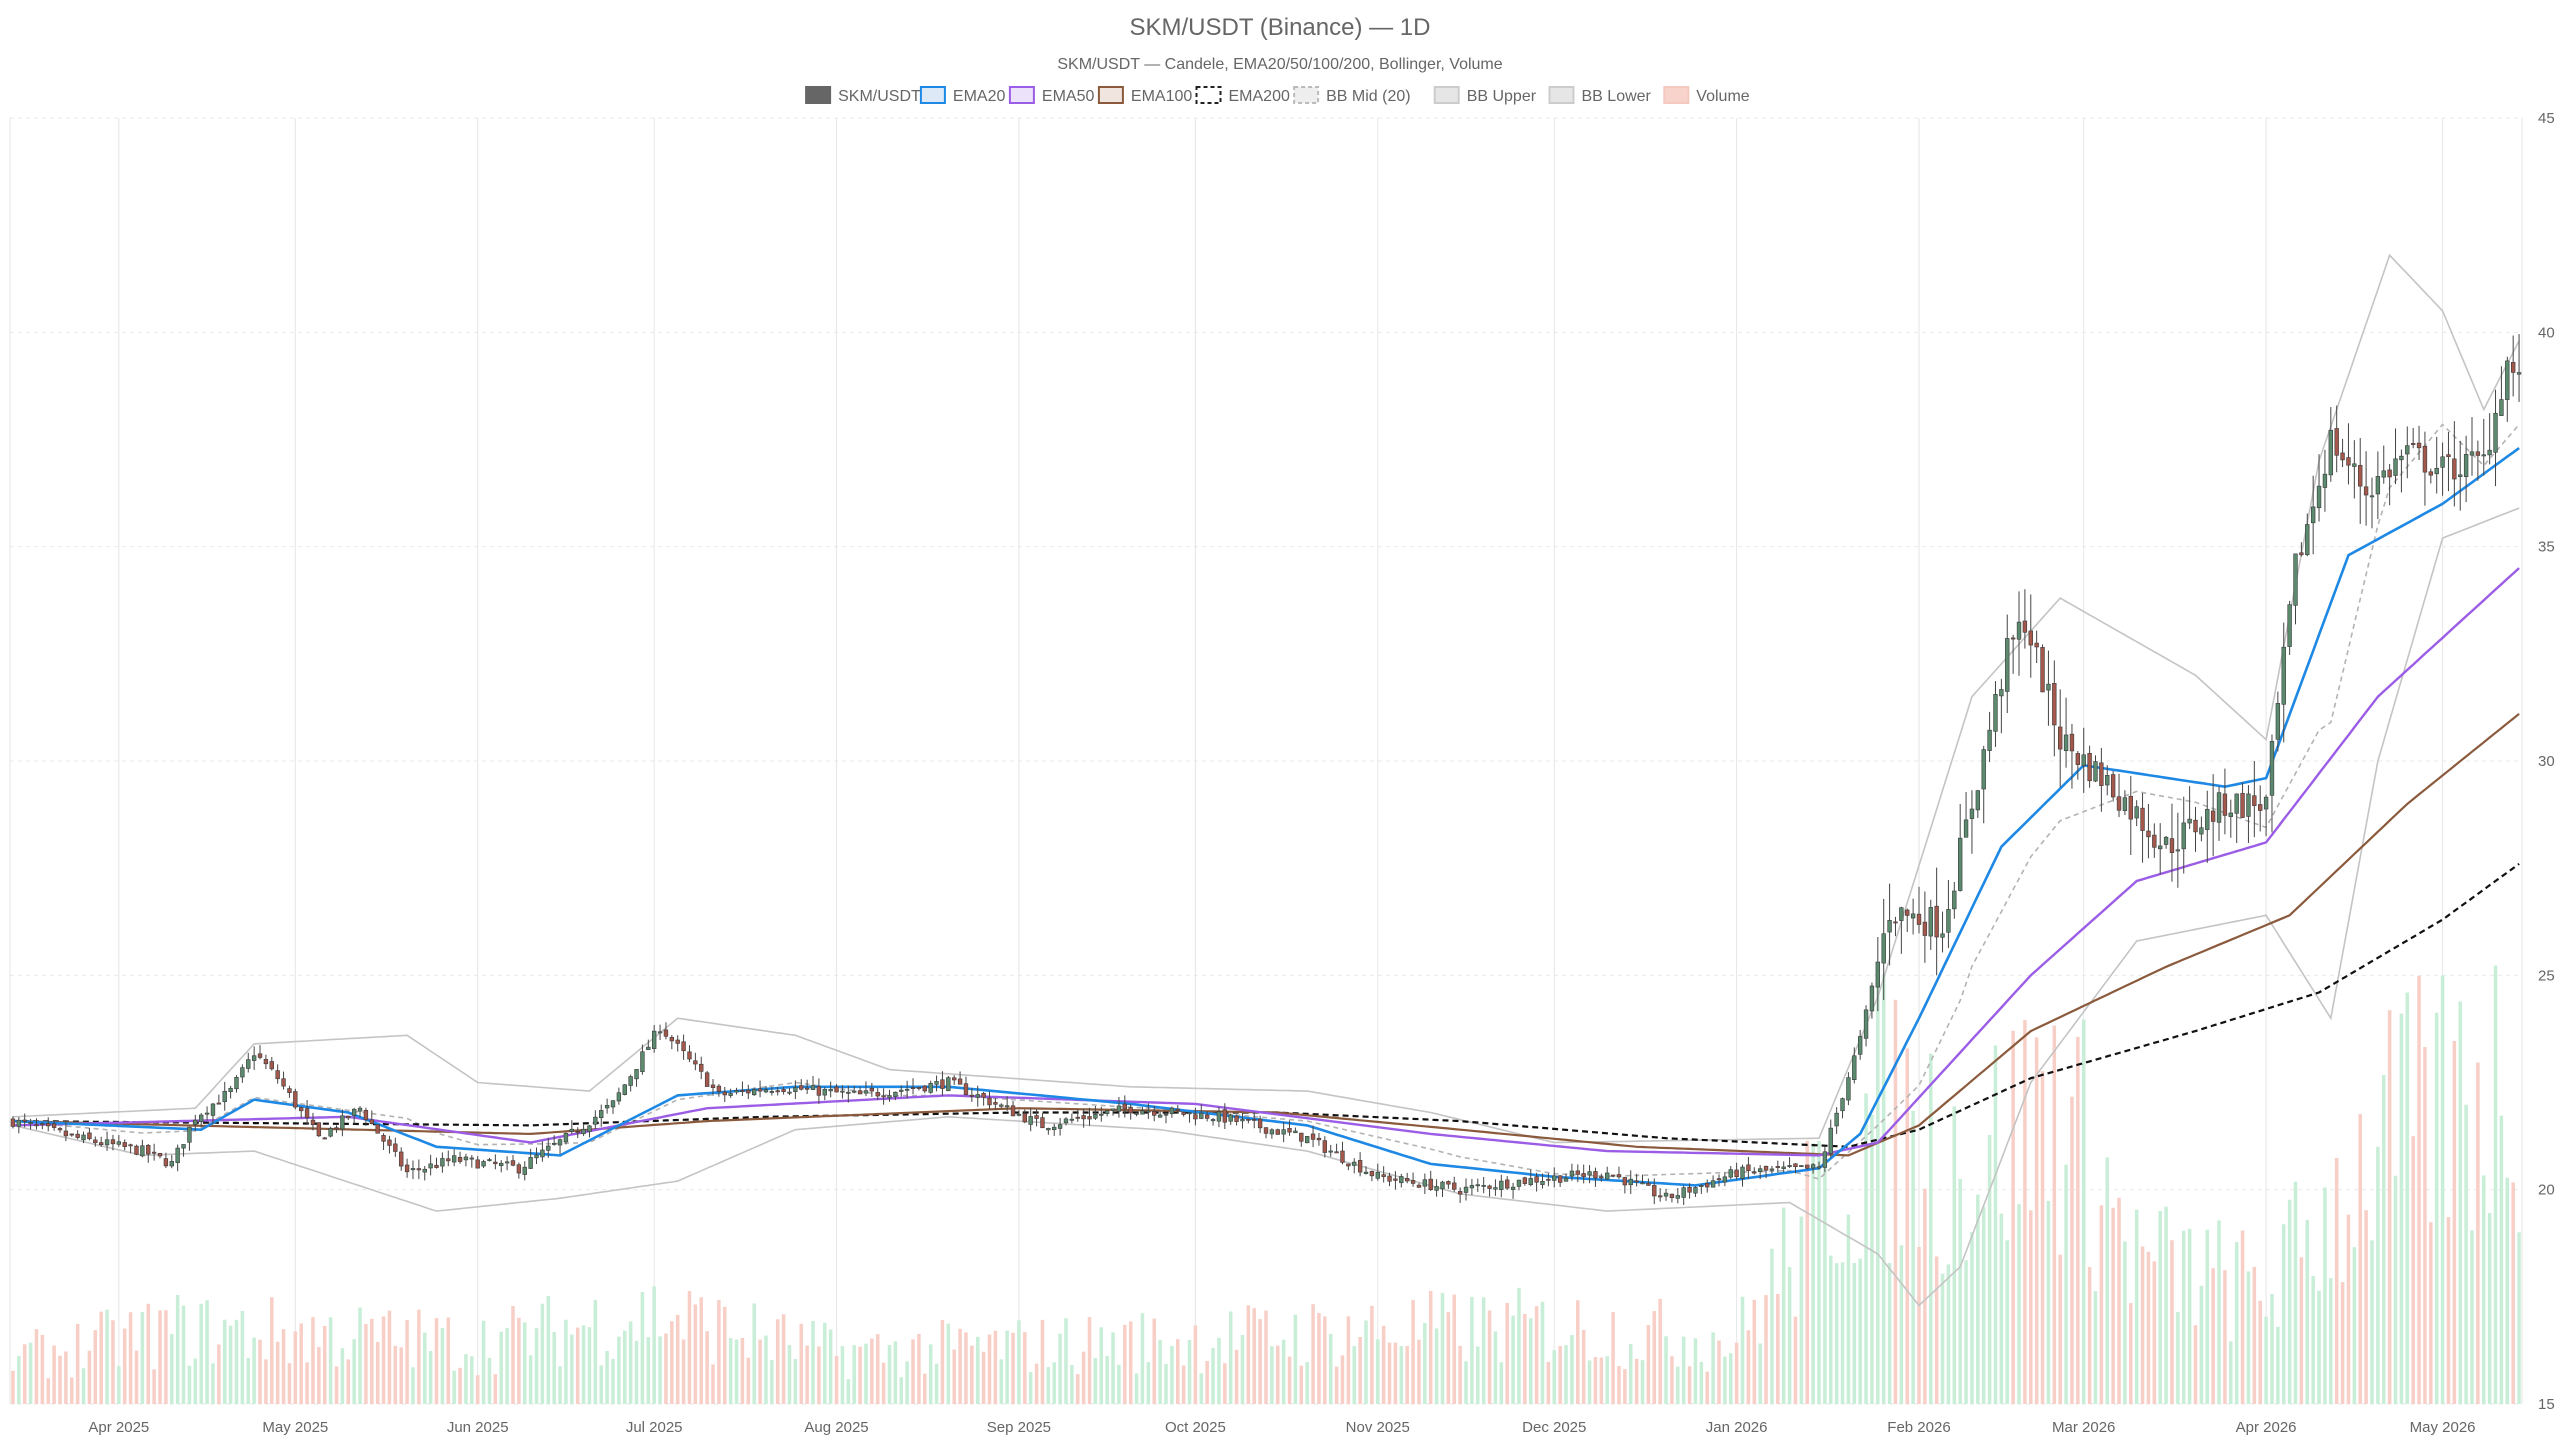 This screenshot has height=1440, width=2560. What do you see at coordinates (1368, 96) in the screenshot?
I see `legend-label: BB Mid (20)` at bounding box center [1368, 96].